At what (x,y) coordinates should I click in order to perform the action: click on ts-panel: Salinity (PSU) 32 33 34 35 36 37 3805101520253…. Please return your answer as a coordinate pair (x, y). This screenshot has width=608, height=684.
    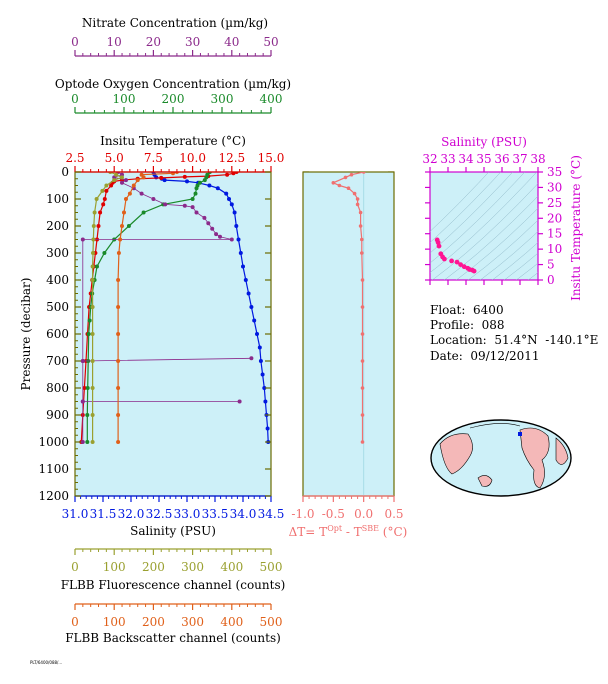
    Looking at the image, I should click on (502, 218).